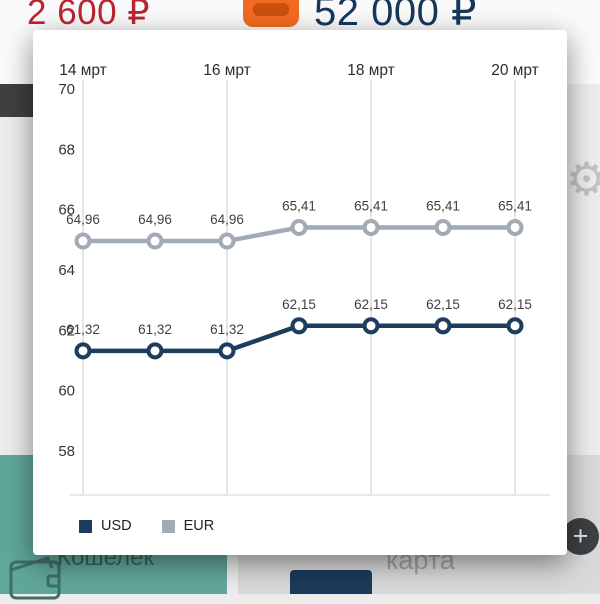 The width and height of the screenshot is (600, 604). Describe the element at coordinates (66, 89) in the screenshot. I see `y-tick-label: 70` at that location.